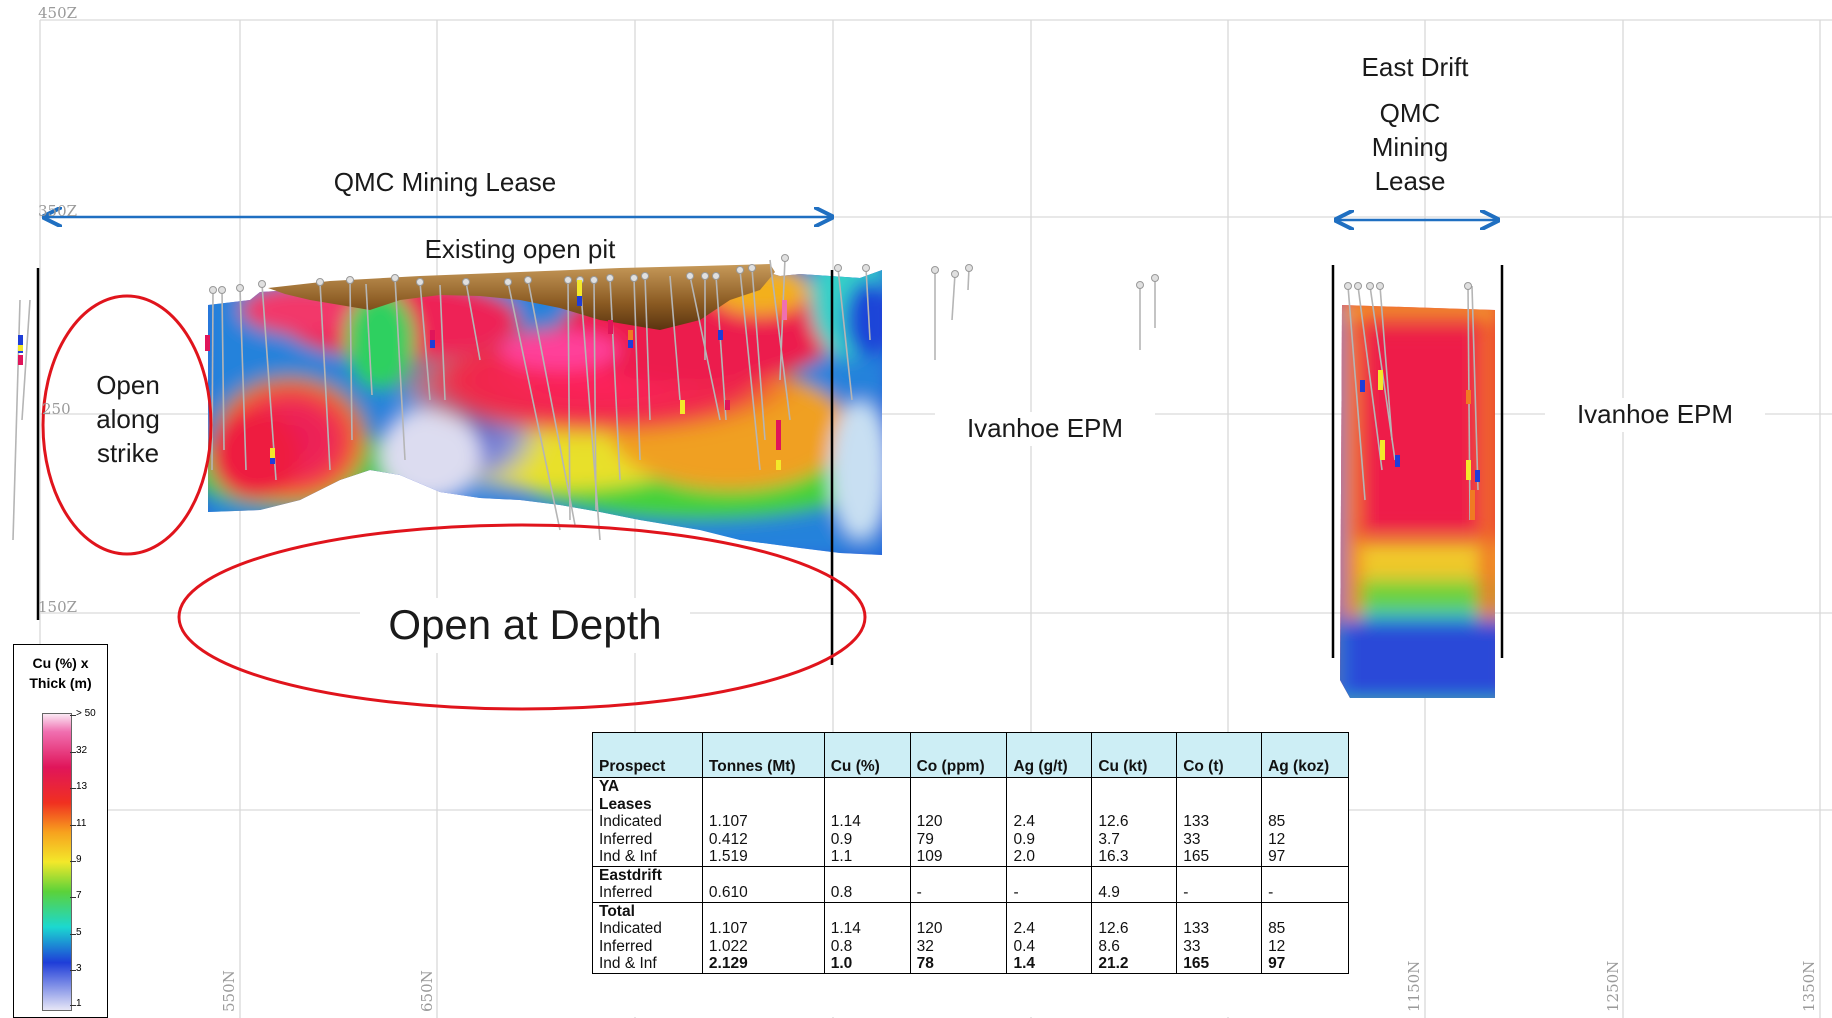 The height and width of the screenshot is (1018, 1832). What do you see at coordinates (1134, 946) in the screenshot?
I see `cell: 8.6` at bounding box center [1134, 946].